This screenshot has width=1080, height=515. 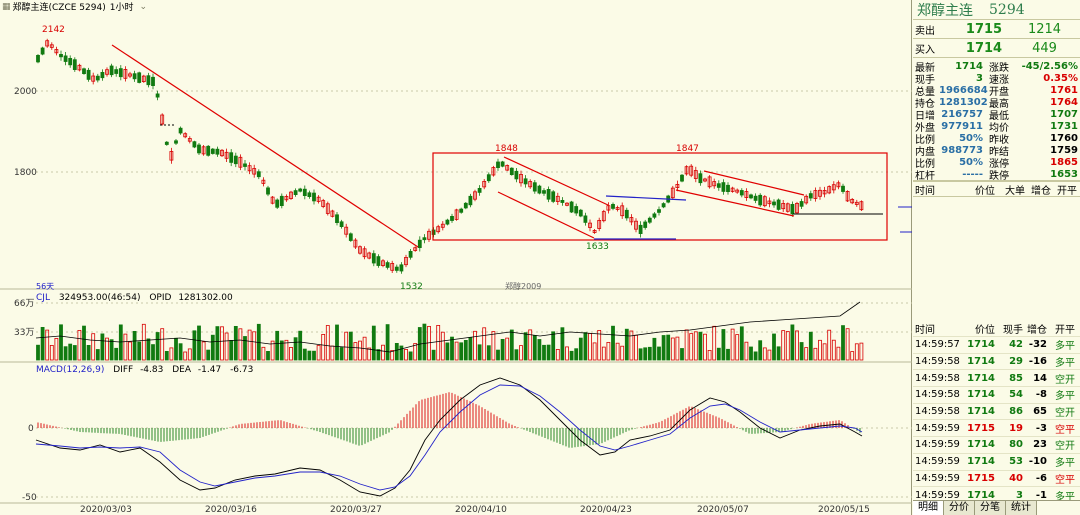 What do you see at coordinates (937, 362) in the screenshot?
I see `trade-time: 14:59:58` at bounding box center [937, 362].